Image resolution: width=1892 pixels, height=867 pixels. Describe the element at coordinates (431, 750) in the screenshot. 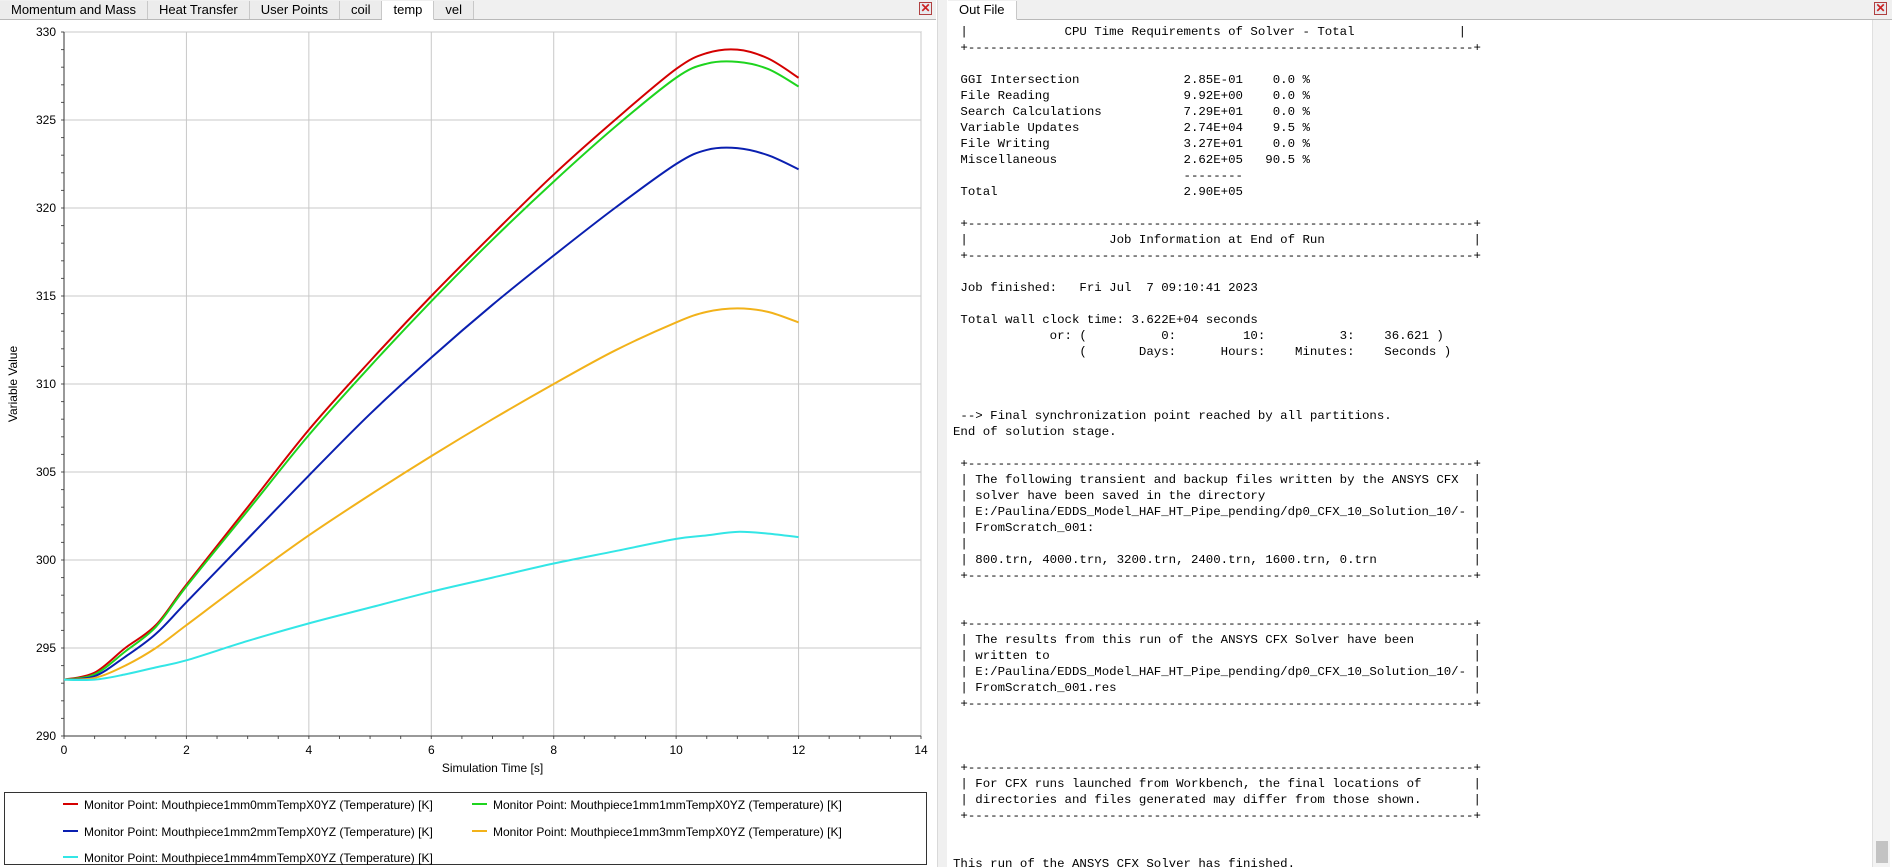

I see `x-tick-label: 6` at that location.